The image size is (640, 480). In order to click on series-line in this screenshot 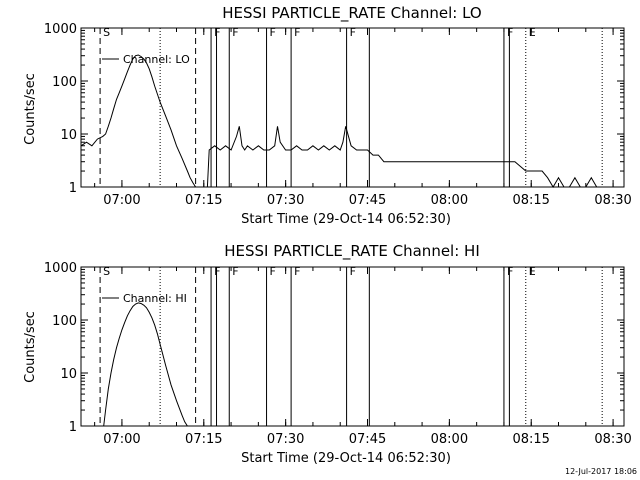, I will do `click(145, 364)`.